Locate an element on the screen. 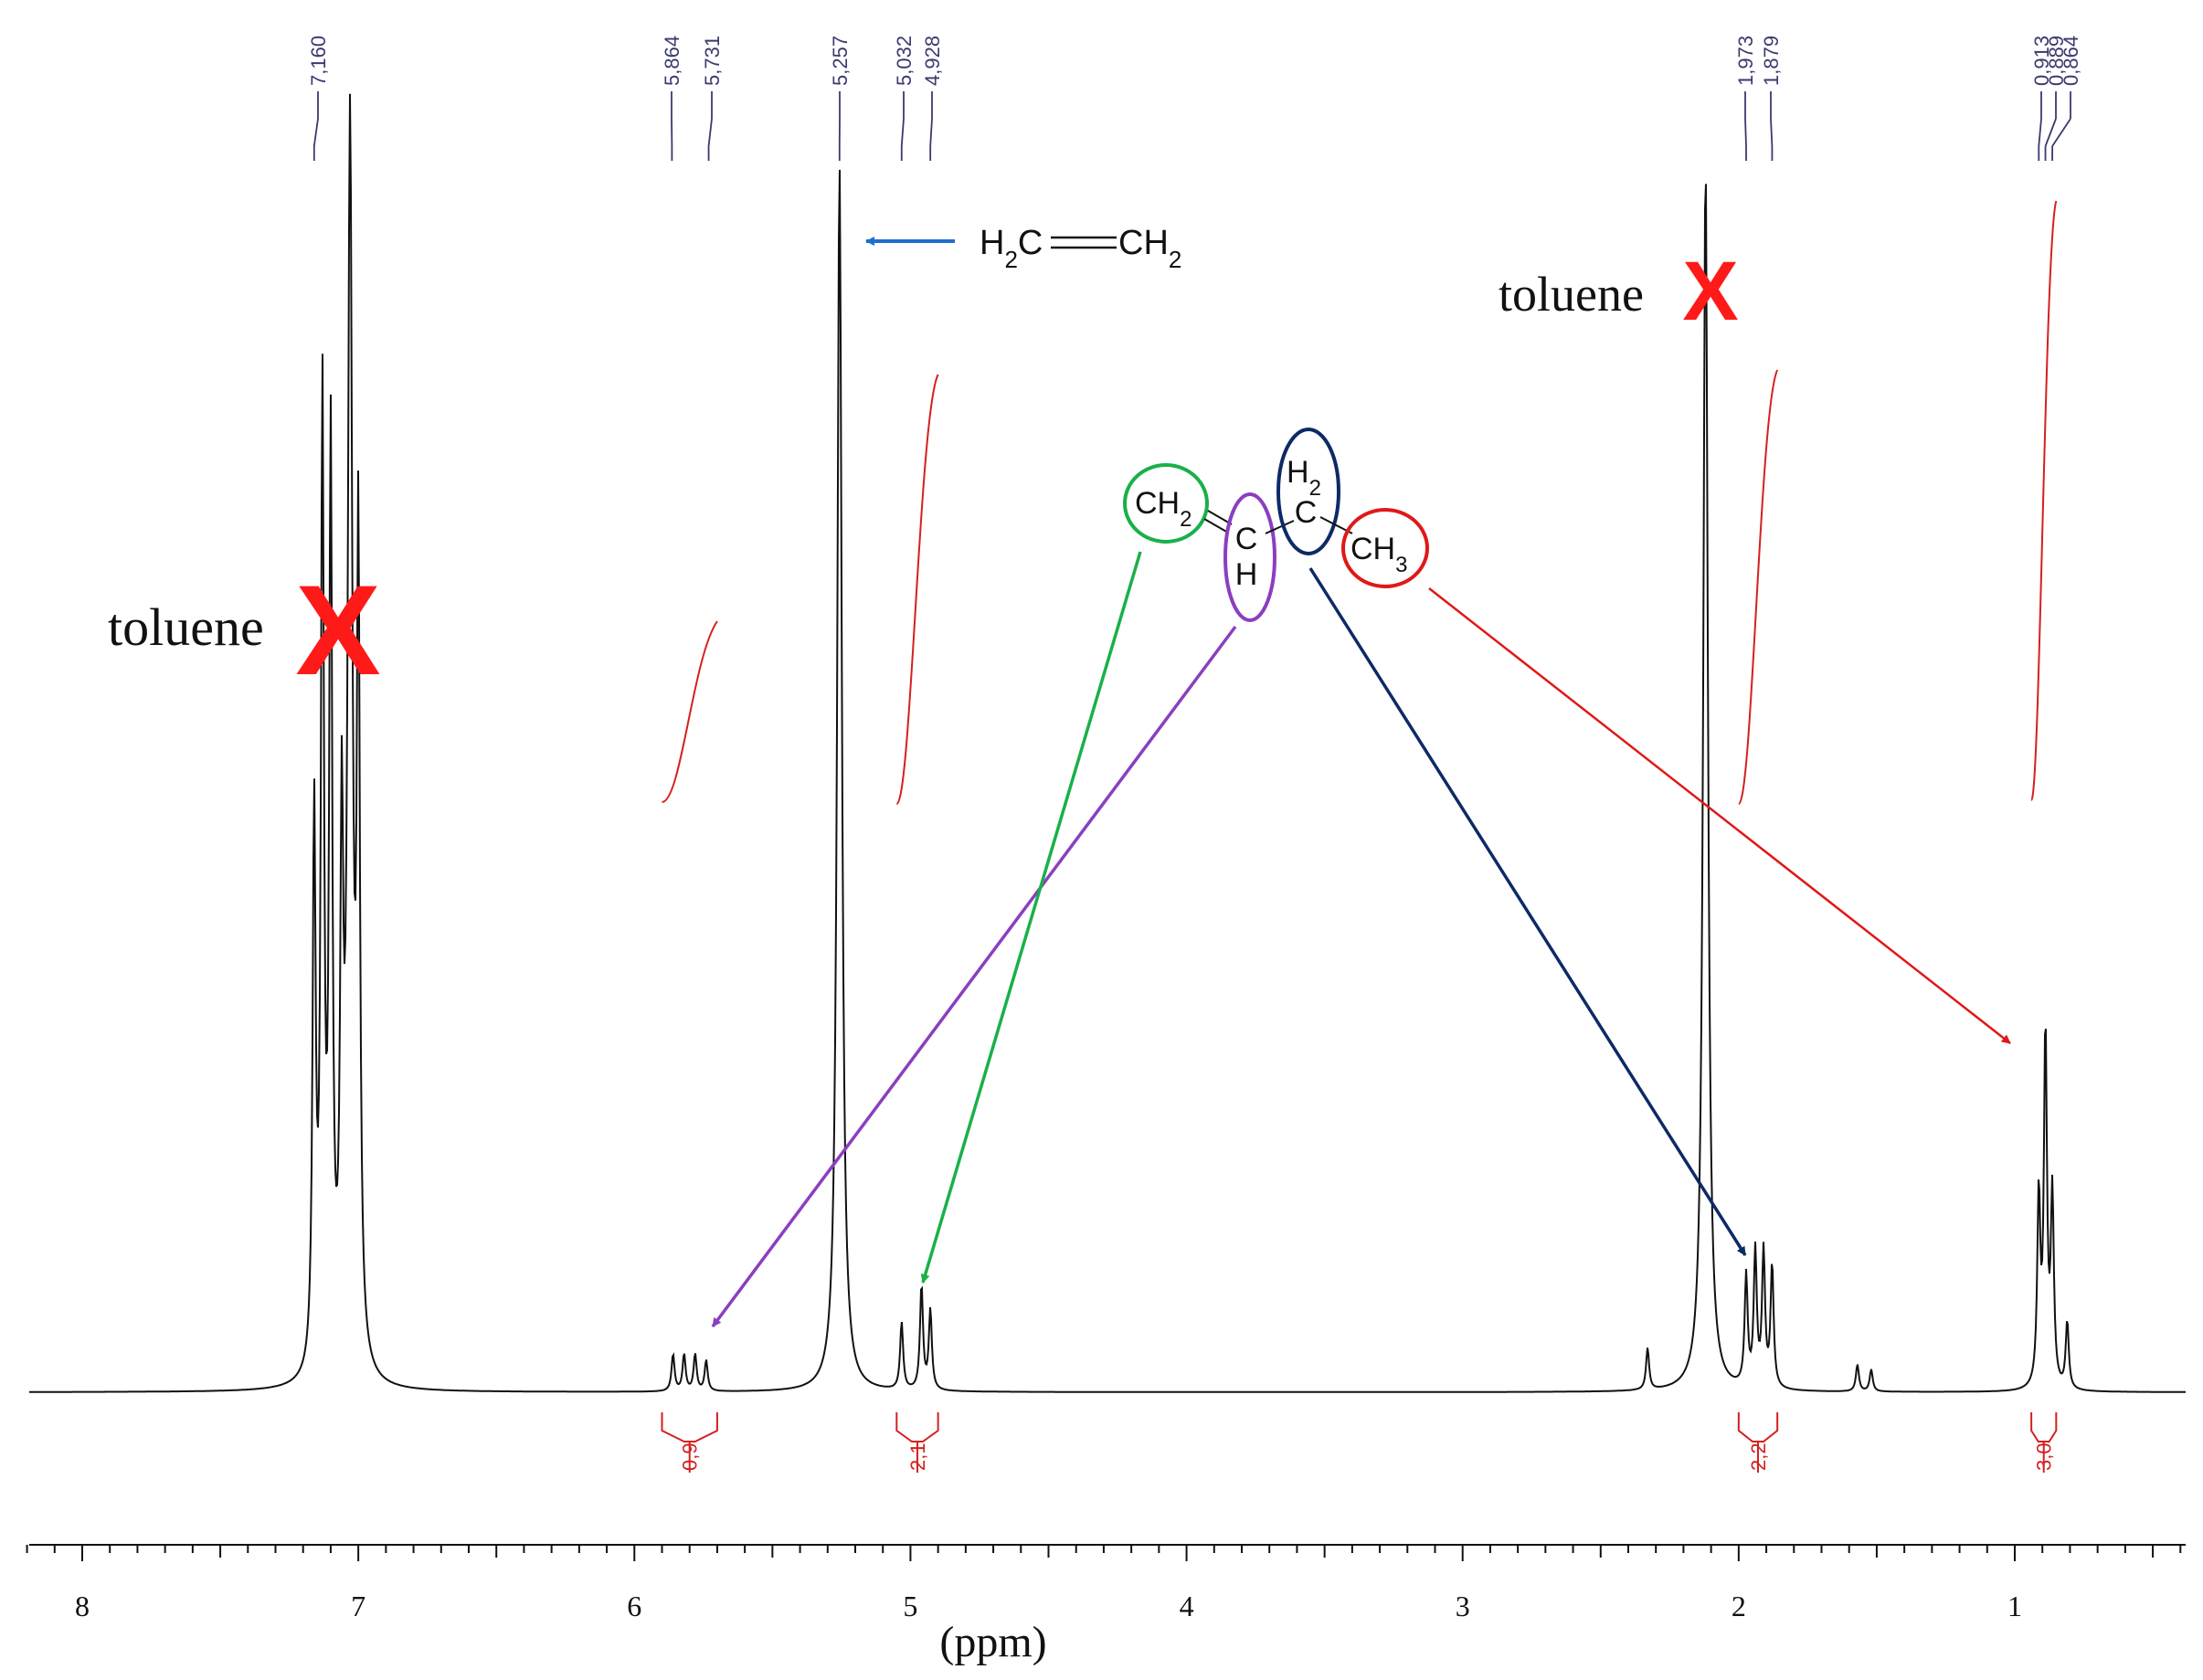 This screenshot has width=2203, height=1680. peak-label: 0,889 is located at coordinates (2056, 61).